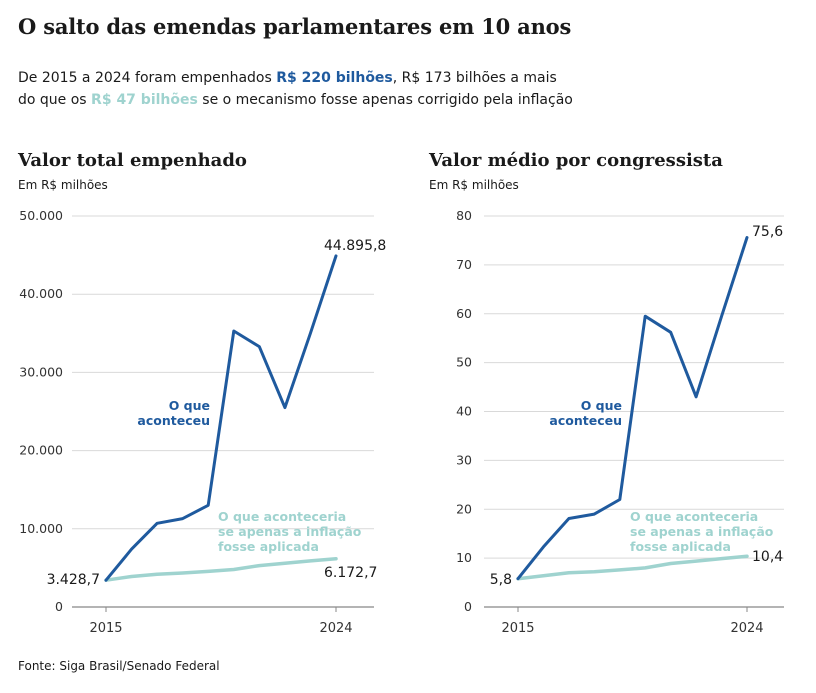 This screenshot has height=693, width=816. Describe the element at coordinates (119, 666) in the screenshot. I see `source-note: Fonte: Siga Brasil/Senado Federal` at that location.